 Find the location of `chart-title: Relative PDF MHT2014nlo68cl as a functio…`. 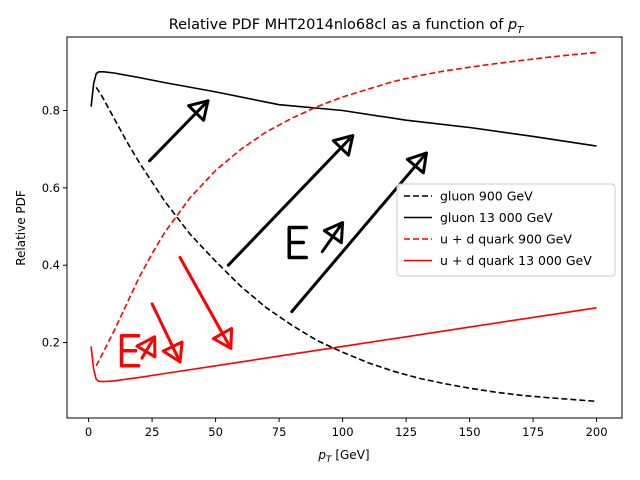

chart-title: Relative PDF MHT2014nlo68cl as a functio… is located at coordinates (346, 26).